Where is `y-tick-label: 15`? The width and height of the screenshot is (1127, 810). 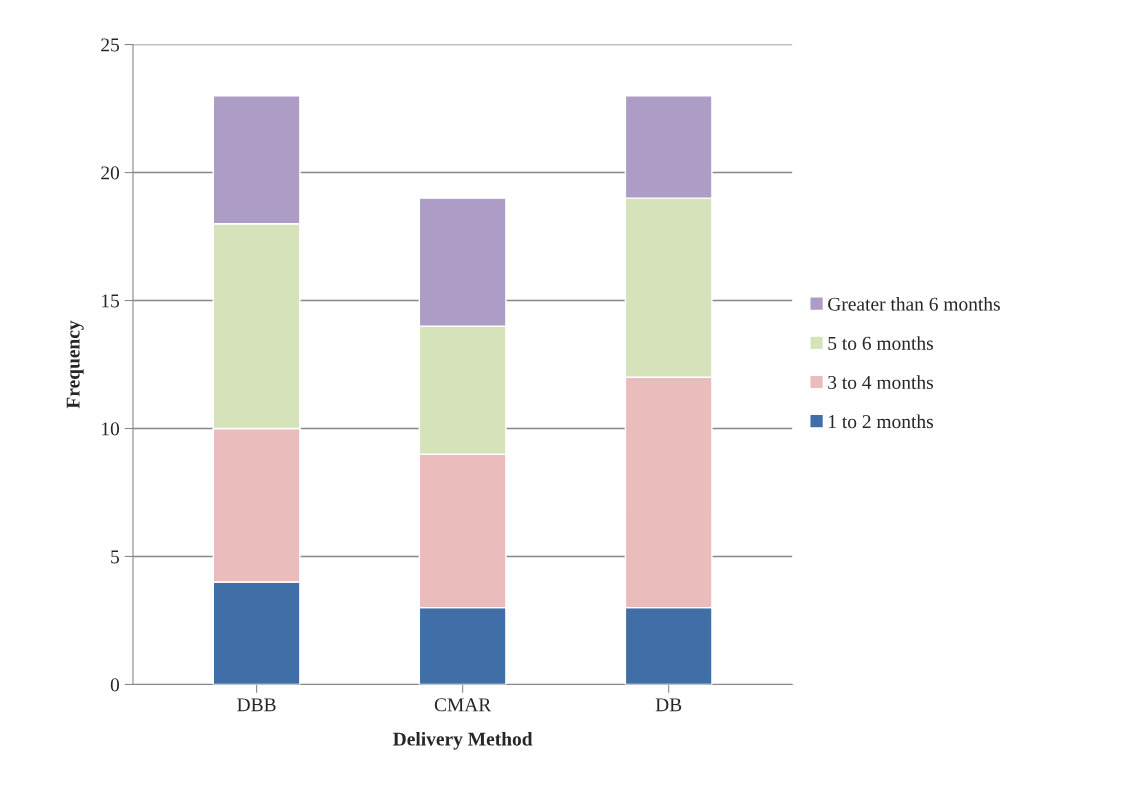 y-tick-label: 15 is located at coordinates (111, 301).